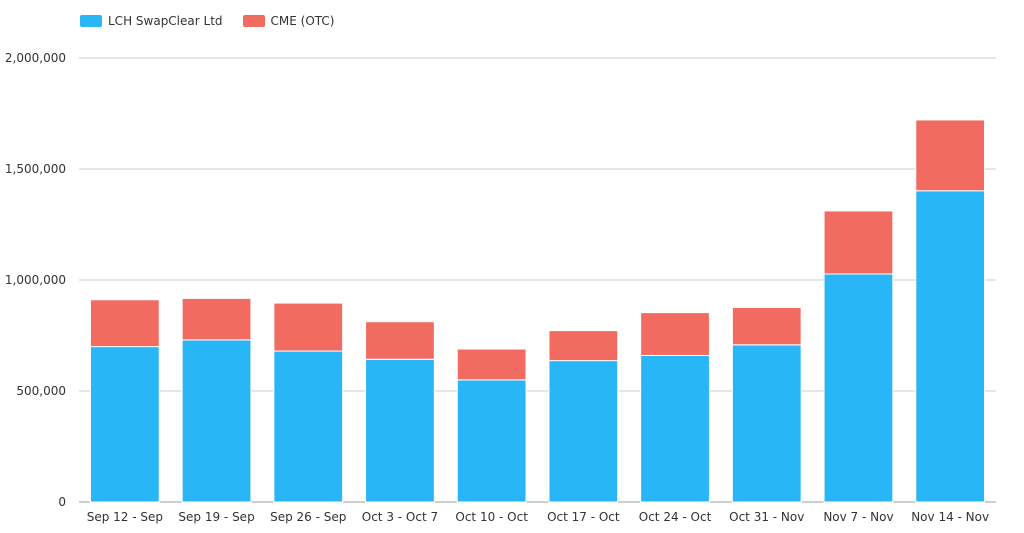 The image size is (1024, 533). I want to click on y-tick-label: 500,000, so click(41, 391).